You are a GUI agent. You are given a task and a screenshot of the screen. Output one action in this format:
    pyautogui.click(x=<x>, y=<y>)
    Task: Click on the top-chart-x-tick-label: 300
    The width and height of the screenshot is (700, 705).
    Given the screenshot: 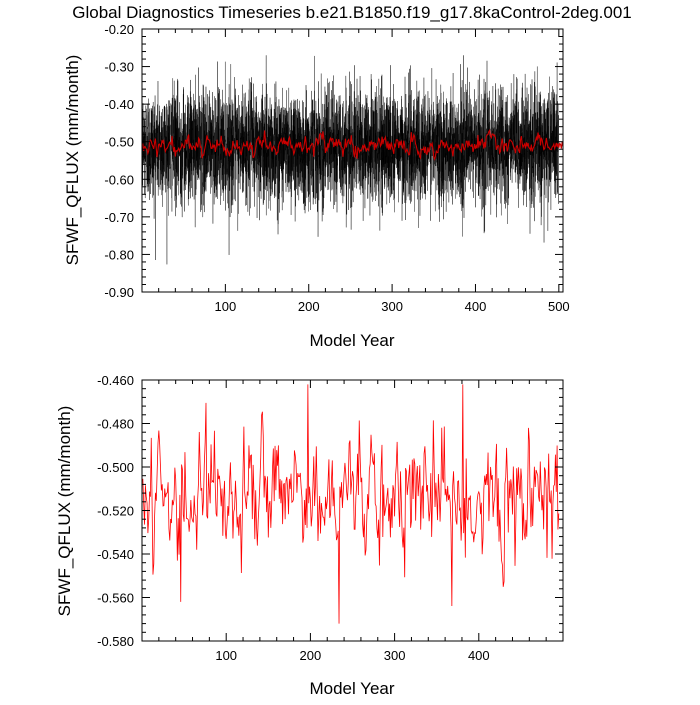 What is the action you would take?
    pyautogui.click(x=392, y=306)
    